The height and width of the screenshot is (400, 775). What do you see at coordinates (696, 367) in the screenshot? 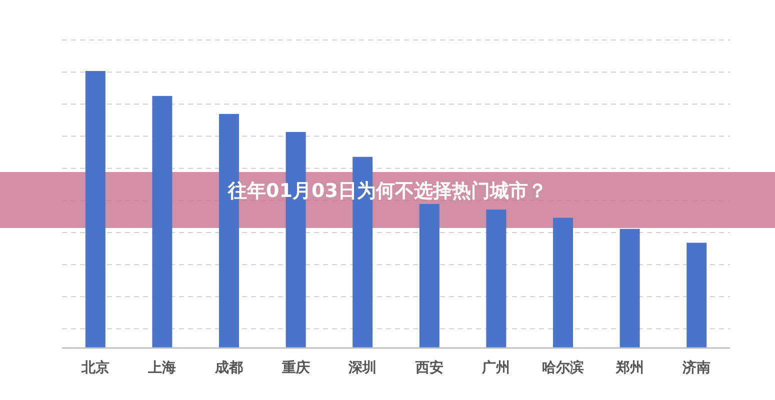
I see `x-tick-label: 济南` at bounding box center [696, 367].